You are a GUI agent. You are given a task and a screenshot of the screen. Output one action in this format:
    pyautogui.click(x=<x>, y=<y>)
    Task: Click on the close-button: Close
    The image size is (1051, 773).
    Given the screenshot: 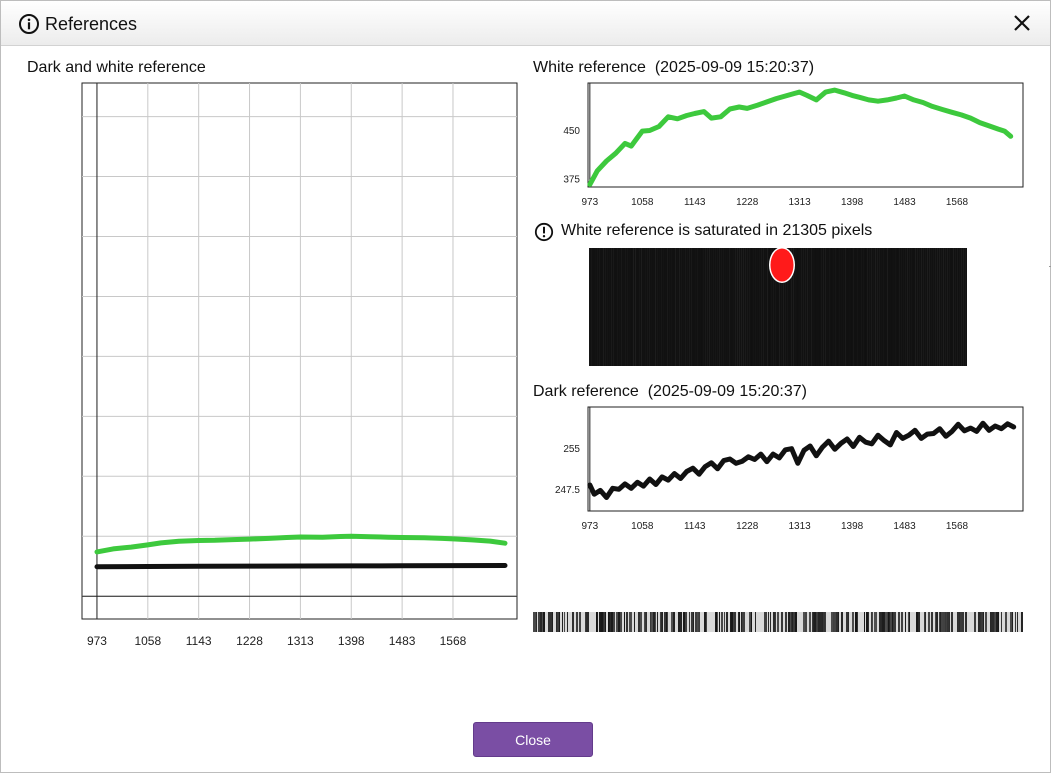 What is the action you would take?
    pyautogui.click(x=533, y=739)
    